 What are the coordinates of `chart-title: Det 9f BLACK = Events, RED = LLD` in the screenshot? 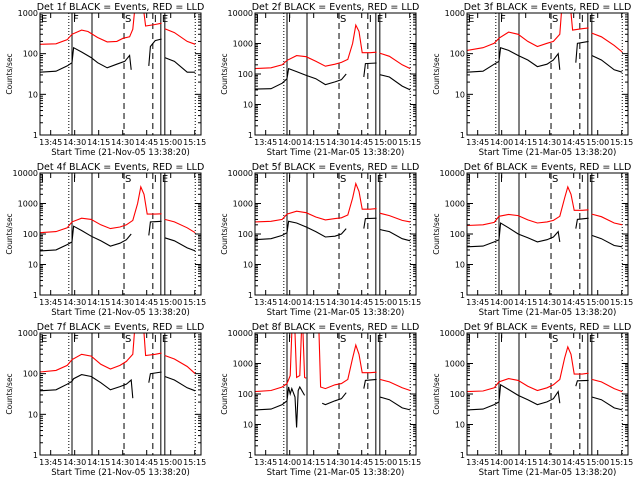 It's located at (548, 327).